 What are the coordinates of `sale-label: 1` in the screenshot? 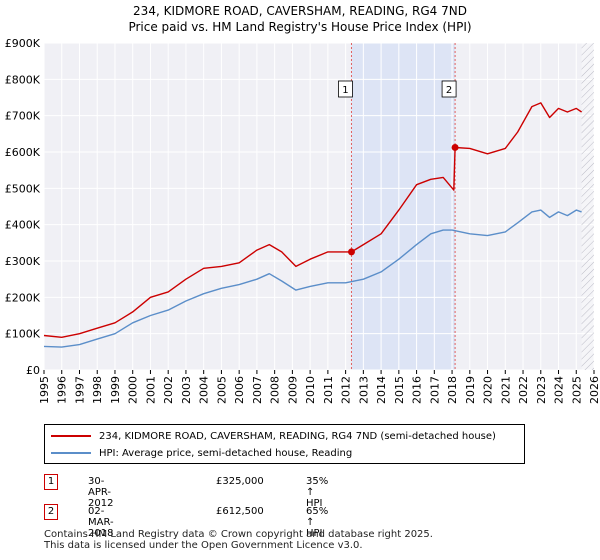 It's located at (345, 90).